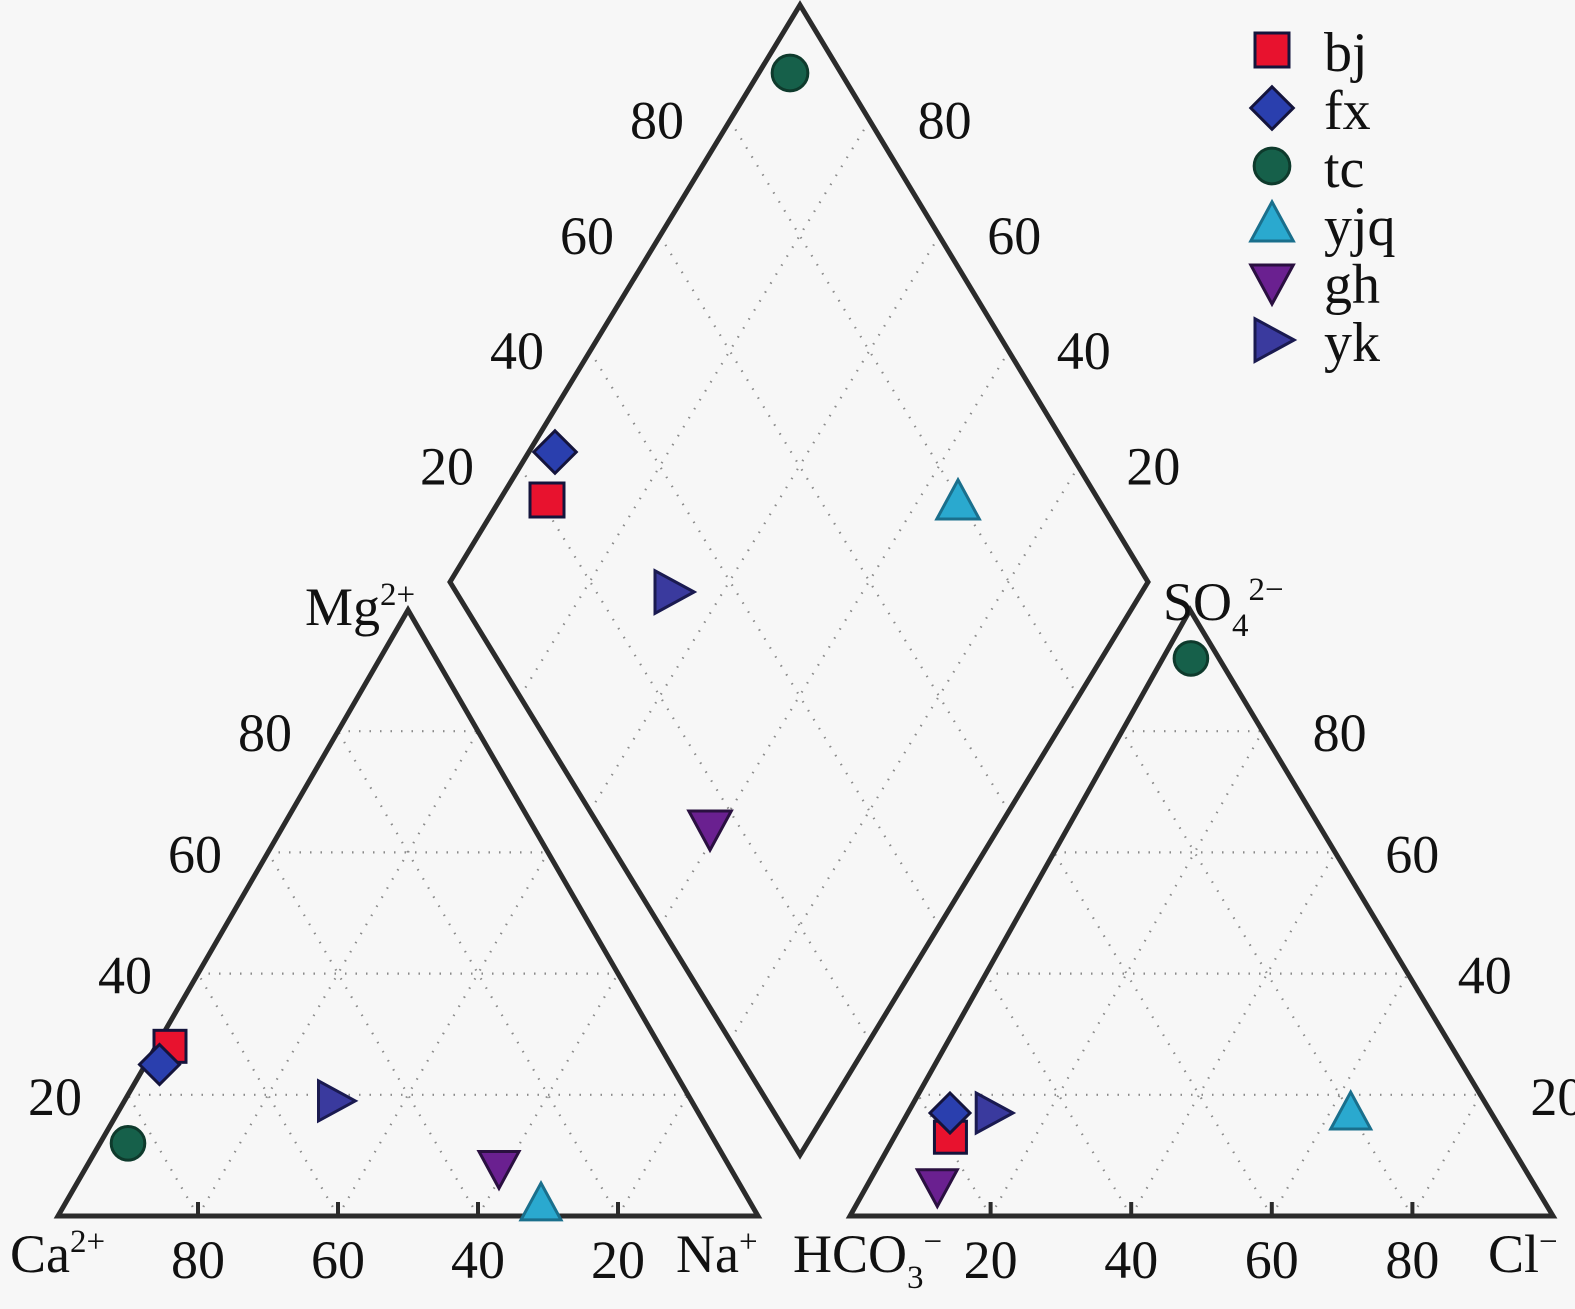 This screenshot has width=1575, height=1309. Describe the element at coordinates (1523, 1254) in the screenshot. I see `cl-axis-label: Cl−` at that location.